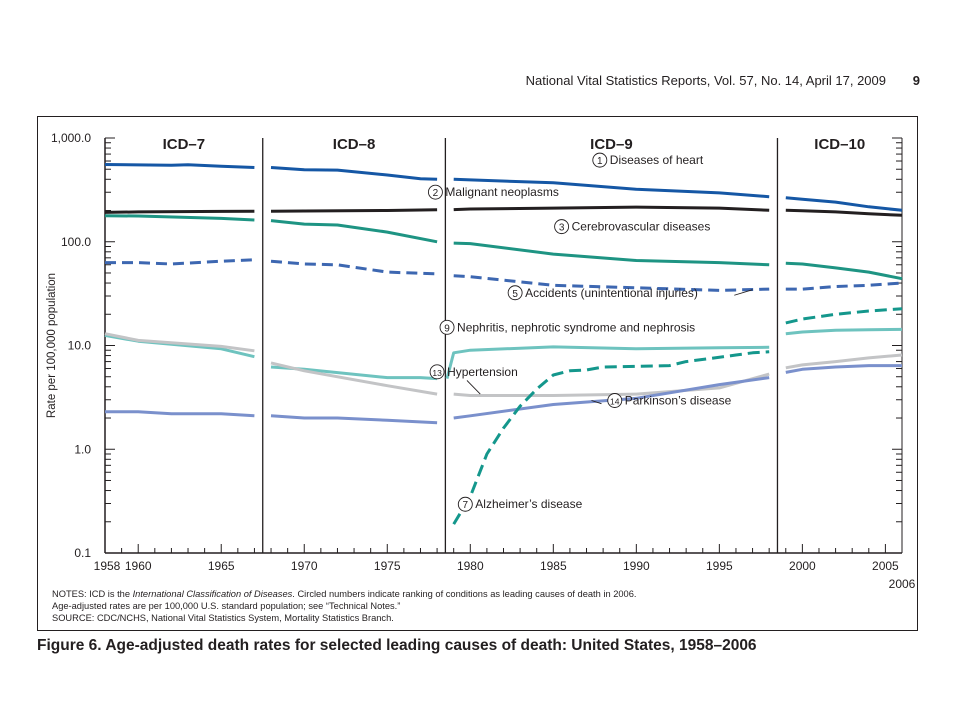  What do you see at coordinates (138, 566) in the screenshot?
I see `x-tick-label: 1960` at bounding box center [138, 566].